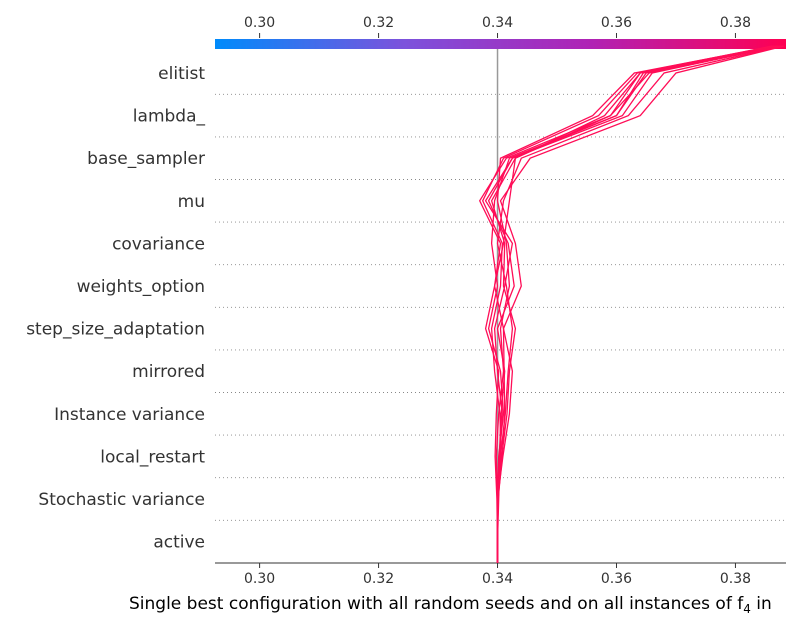 The height and width of the screenshot is (630, 800). What do you see at coordinates (181, 74) in the screenshot?
I see `feature-label: elitist` at bounding box center [181, 74].